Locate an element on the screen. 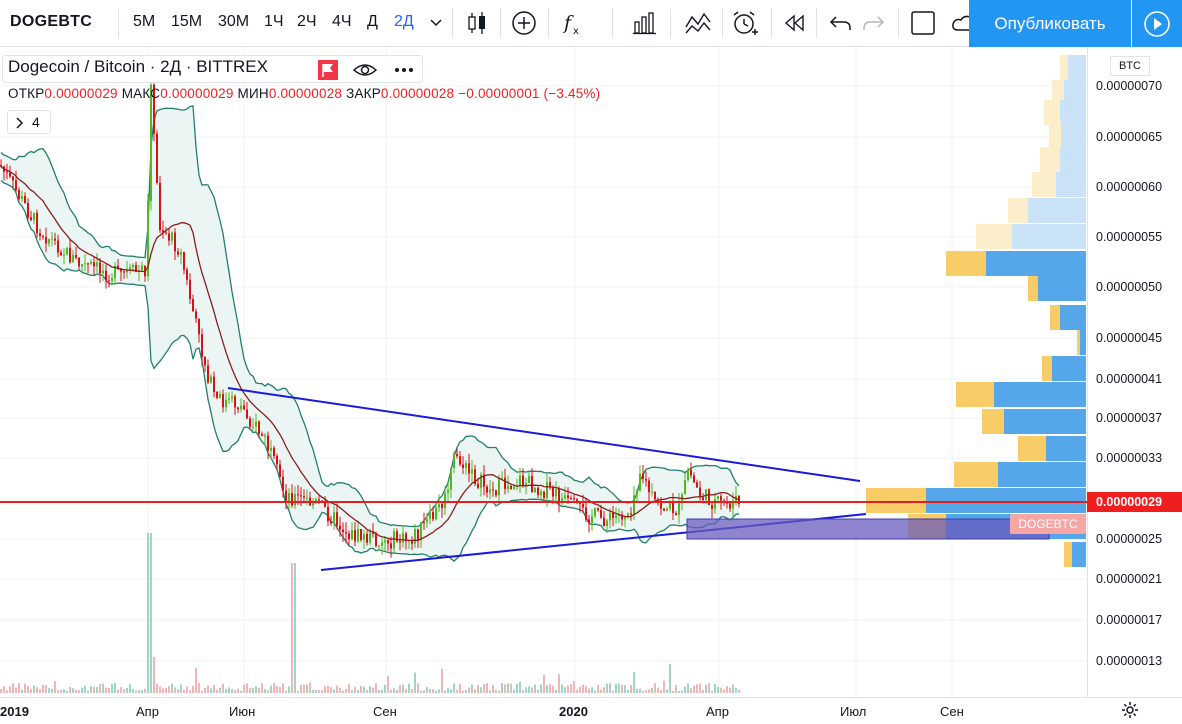  publish-button: Опубликовать is located at coordinates (1050, 23).